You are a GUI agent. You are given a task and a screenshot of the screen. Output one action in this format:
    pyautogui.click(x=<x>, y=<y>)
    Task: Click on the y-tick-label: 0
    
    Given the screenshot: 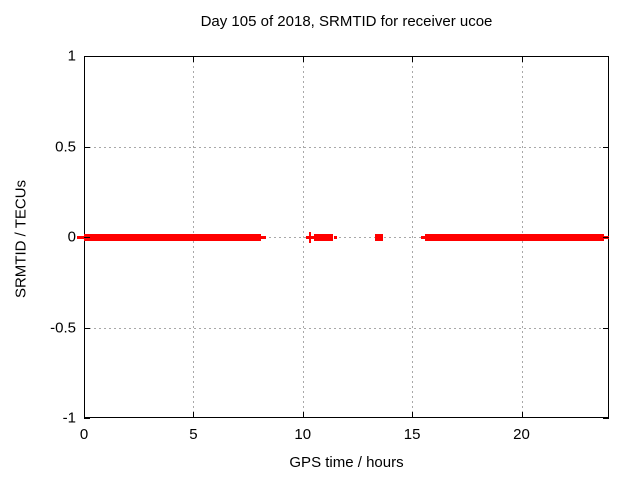 What is the action you would take?
    pyautogui.click(x=71, y=237)
    